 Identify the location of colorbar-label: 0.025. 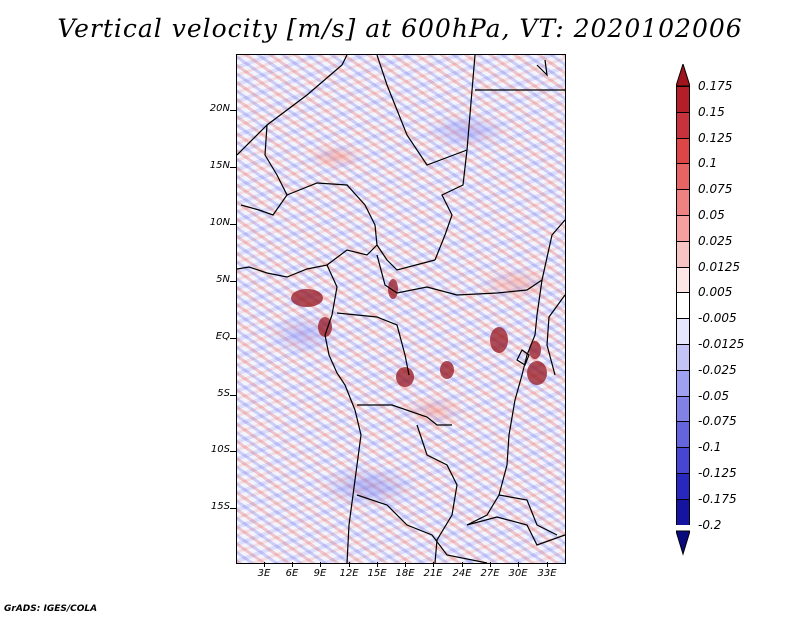
(715, 240).